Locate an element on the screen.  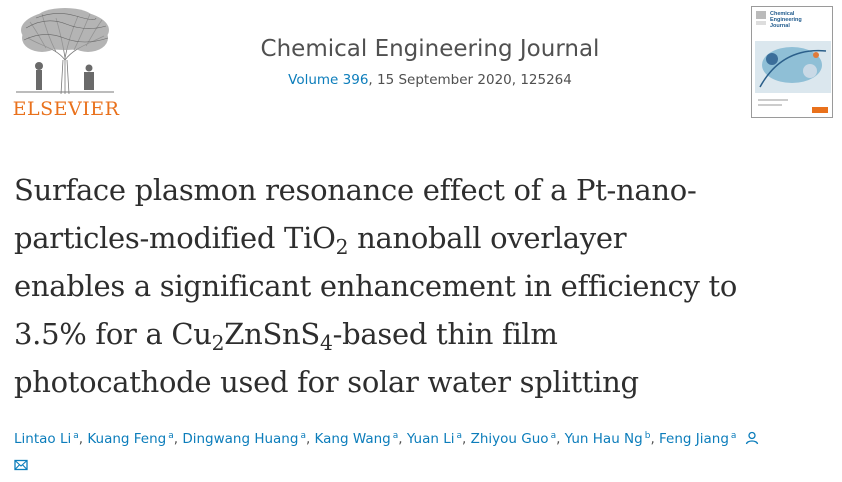
author-link: Kang Wang a is located at coordinates (356, 439).